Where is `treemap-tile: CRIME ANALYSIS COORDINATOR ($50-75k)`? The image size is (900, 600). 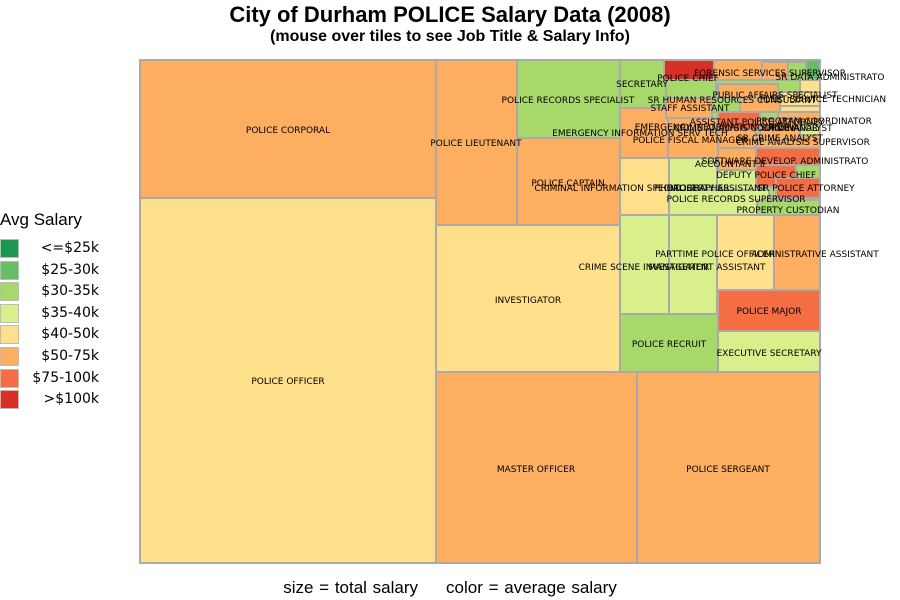 treemap-tile: CRIME ANALYSIS COORDINATOR ($50-75k) is located at coordinates (737, 139).